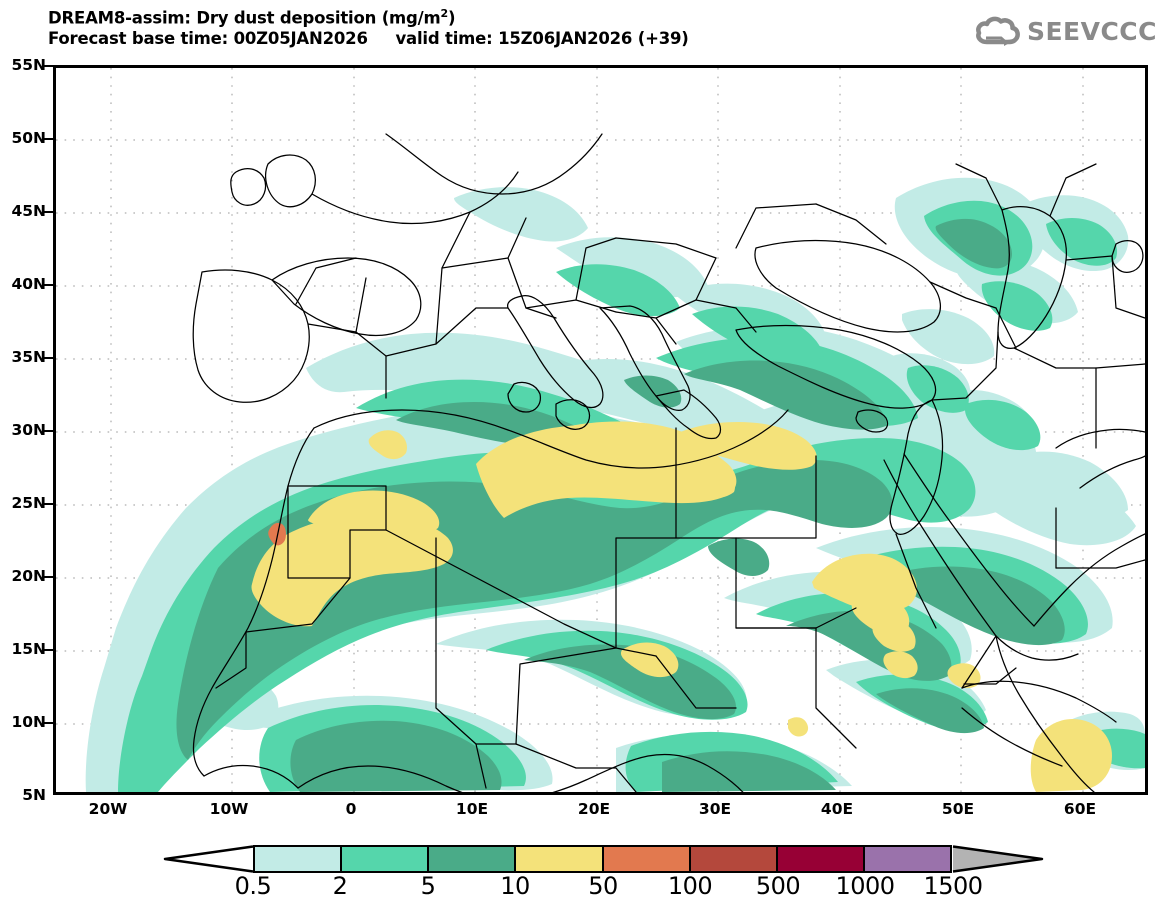 The width and height of the screenshot is (1165, 907). What do you see at coordinates (28, 284) in the screenshot?
I see `y-tick-label-40N: 40N` at bounding box center [28, 284].